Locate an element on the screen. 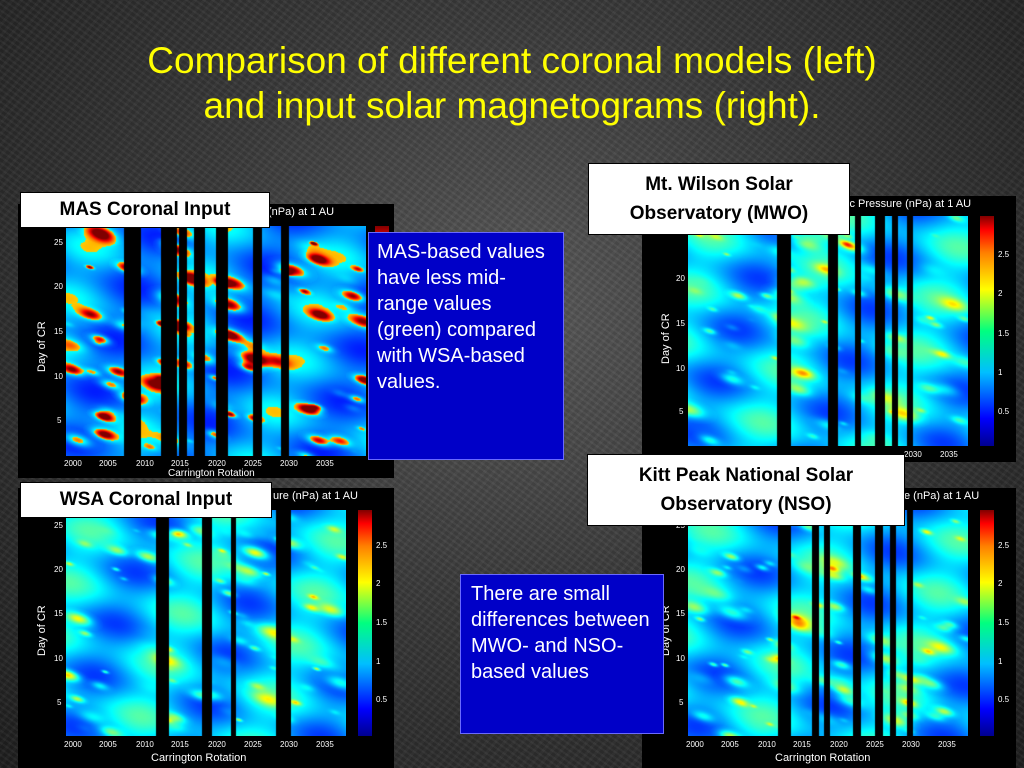 The image size is (1024, 768). mwo-label: Mt. Wilson Solar Observatory (MWO) is located at coordinates (719, 199).